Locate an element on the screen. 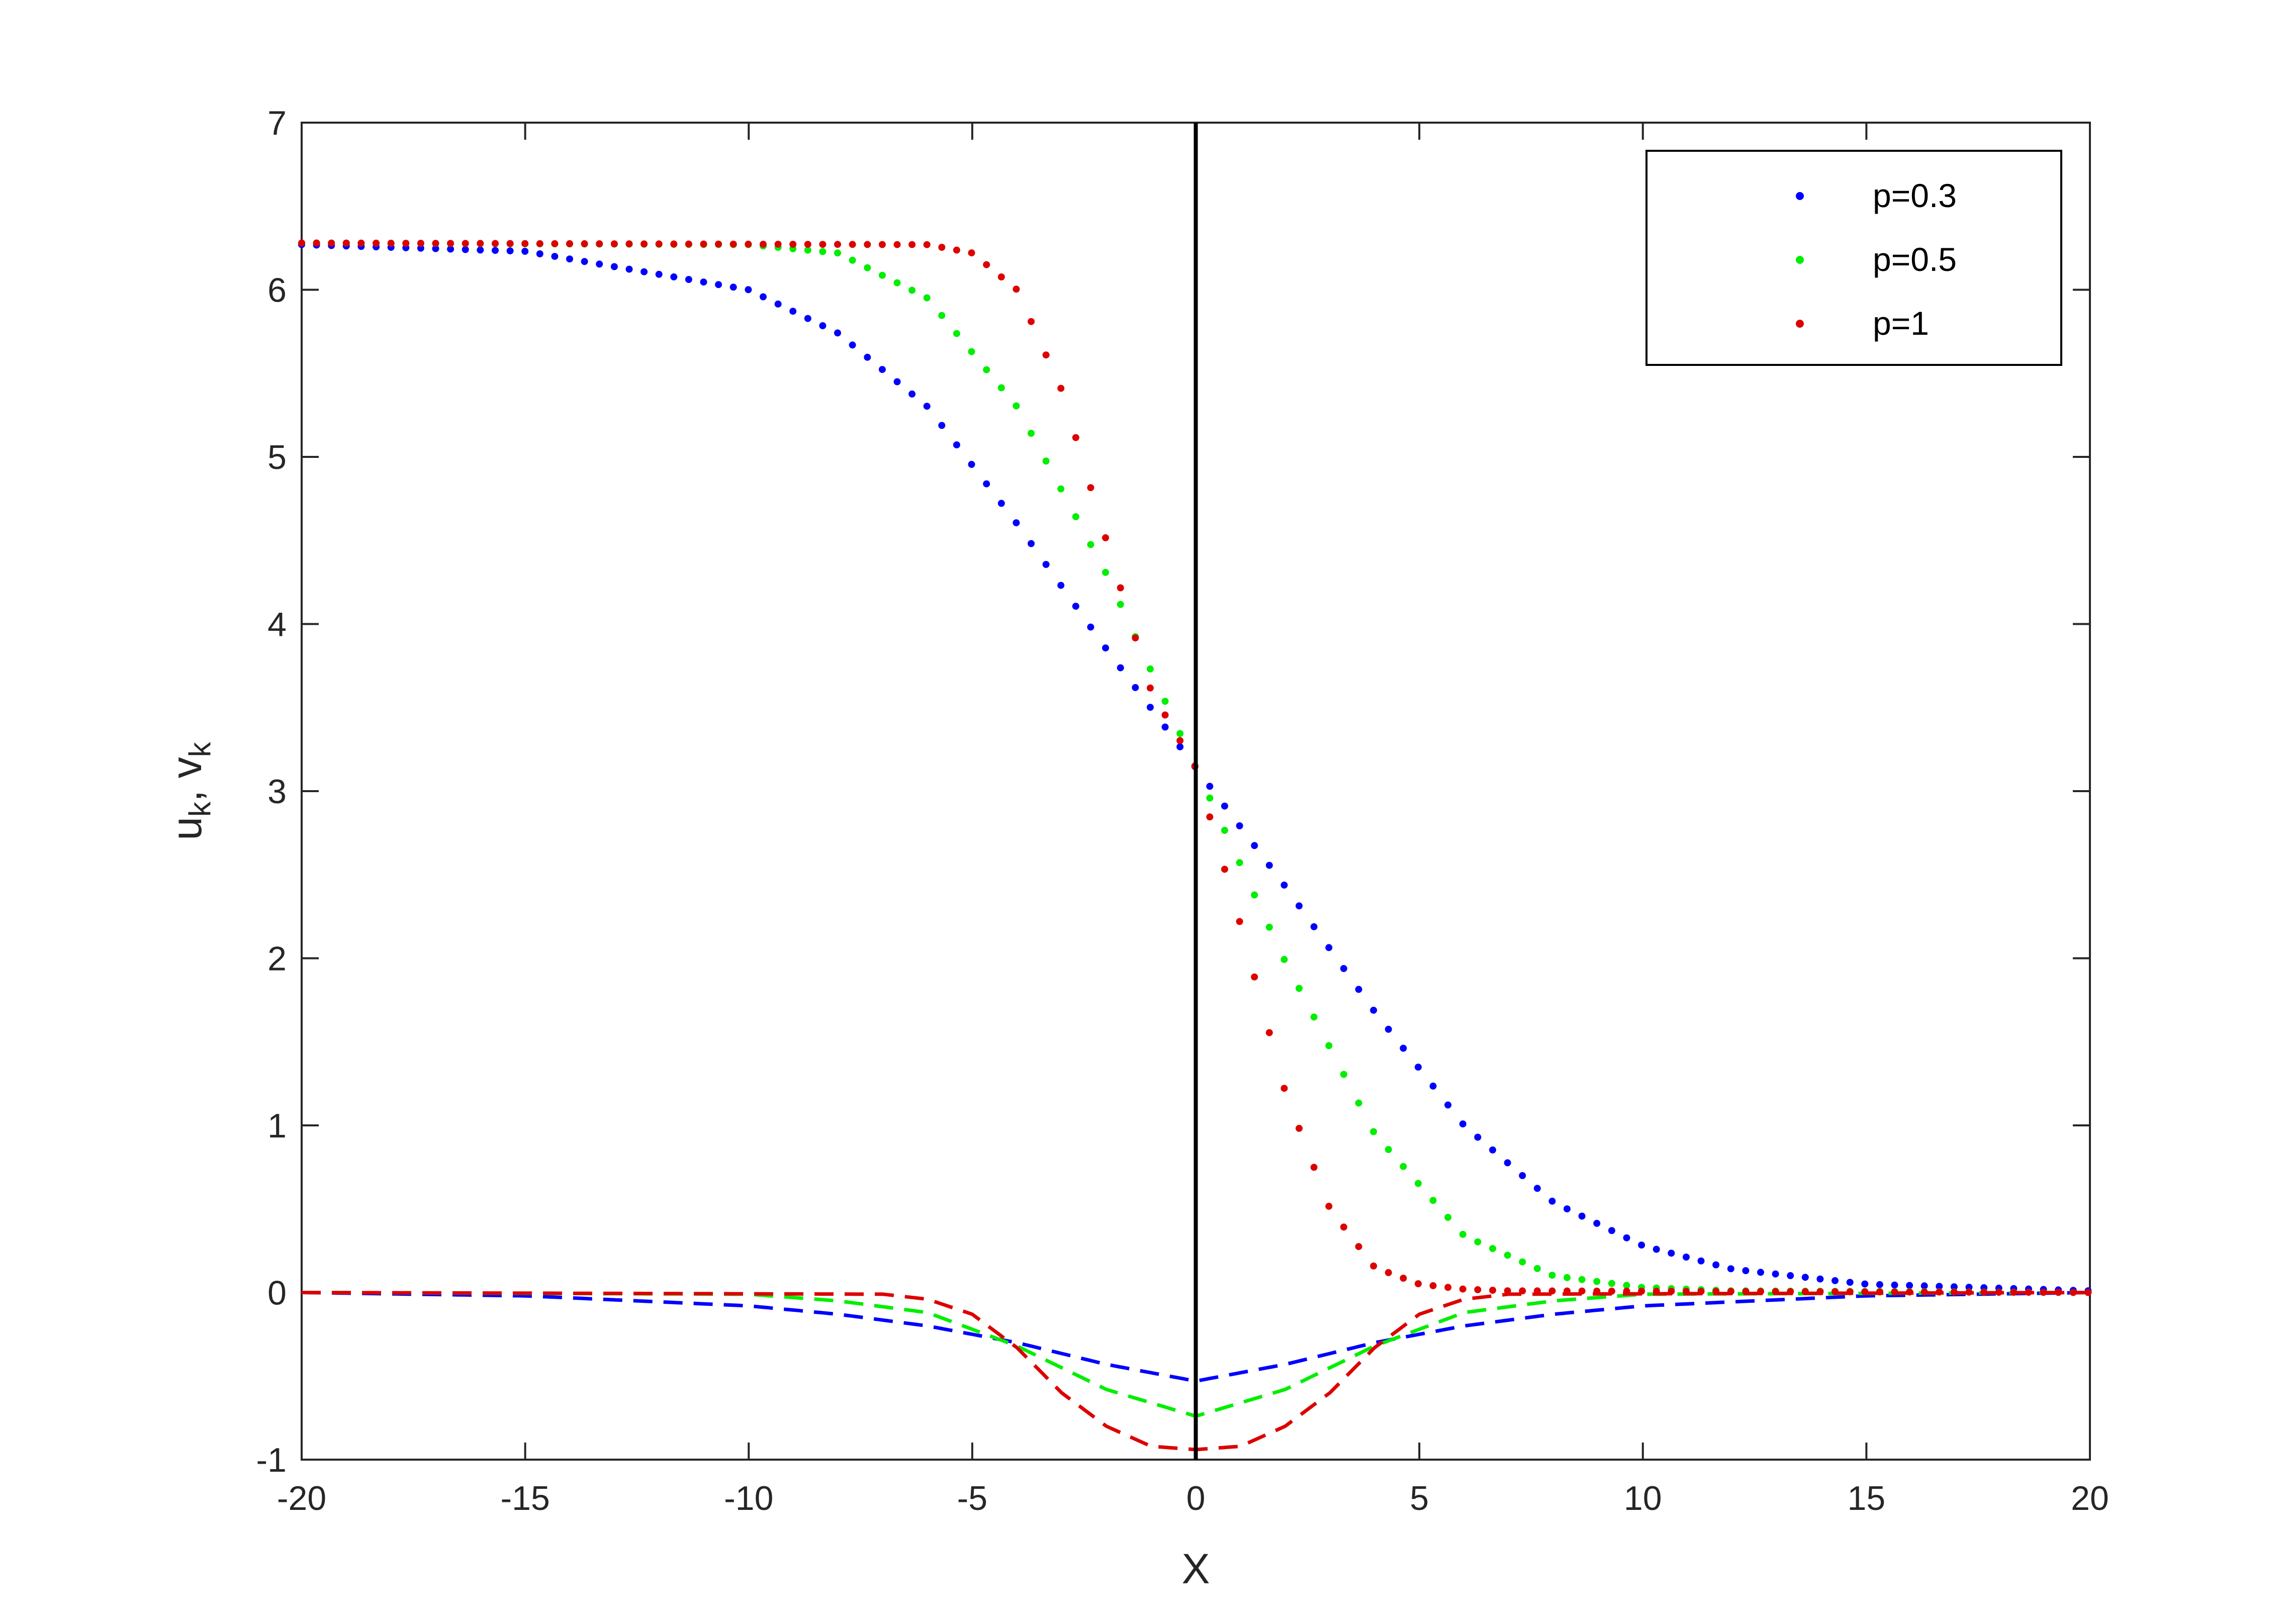 The width and height of the screenshot is (2288, 1624). legend-label: p=0.3 is located at coordinates (1915, 196).